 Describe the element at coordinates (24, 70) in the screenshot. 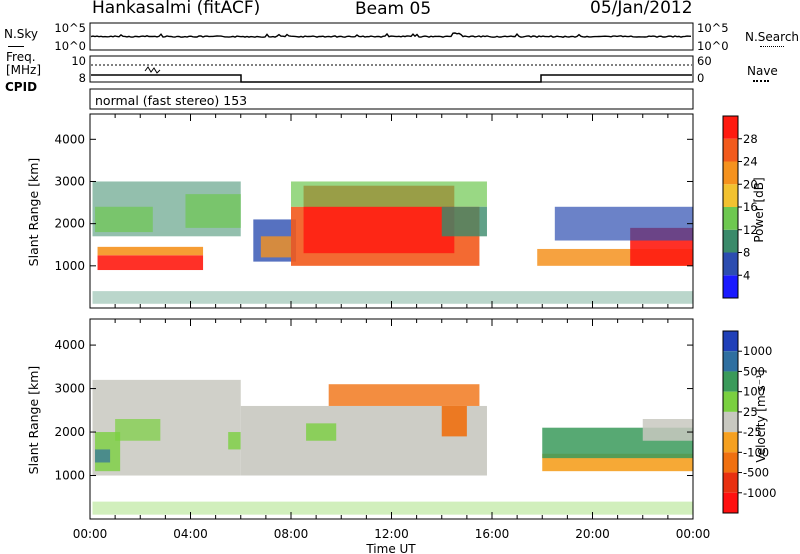

I see `freq-units-label: [MHz]` at that location.